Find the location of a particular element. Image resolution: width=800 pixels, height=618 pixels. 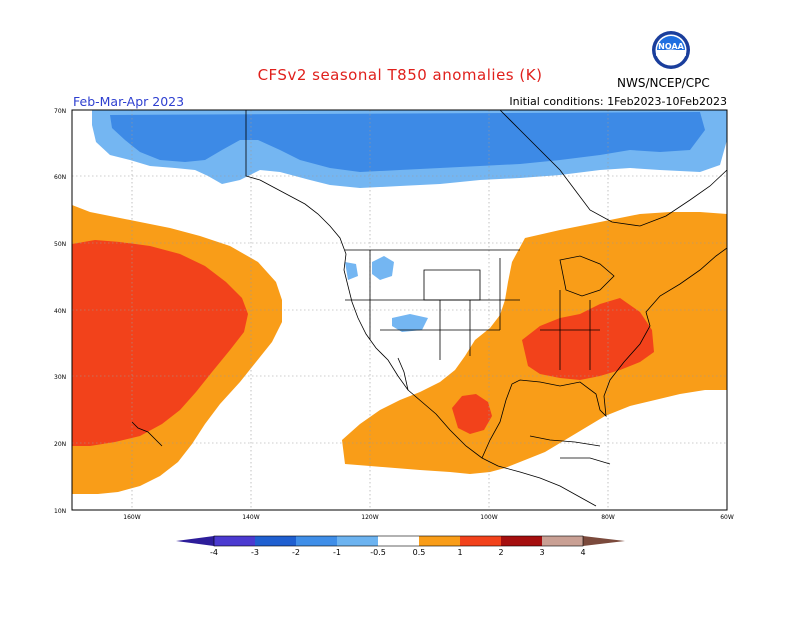

colorbar-label: 1 is located at coordinates (459, 552).